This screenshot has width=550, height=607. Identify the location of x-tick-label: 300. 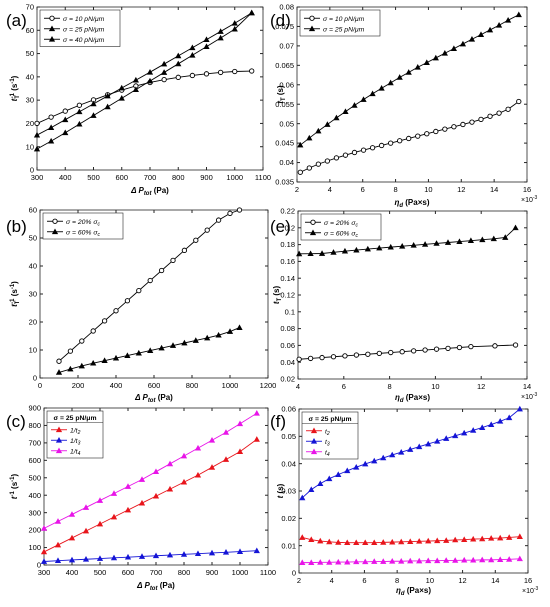
(37, 177).